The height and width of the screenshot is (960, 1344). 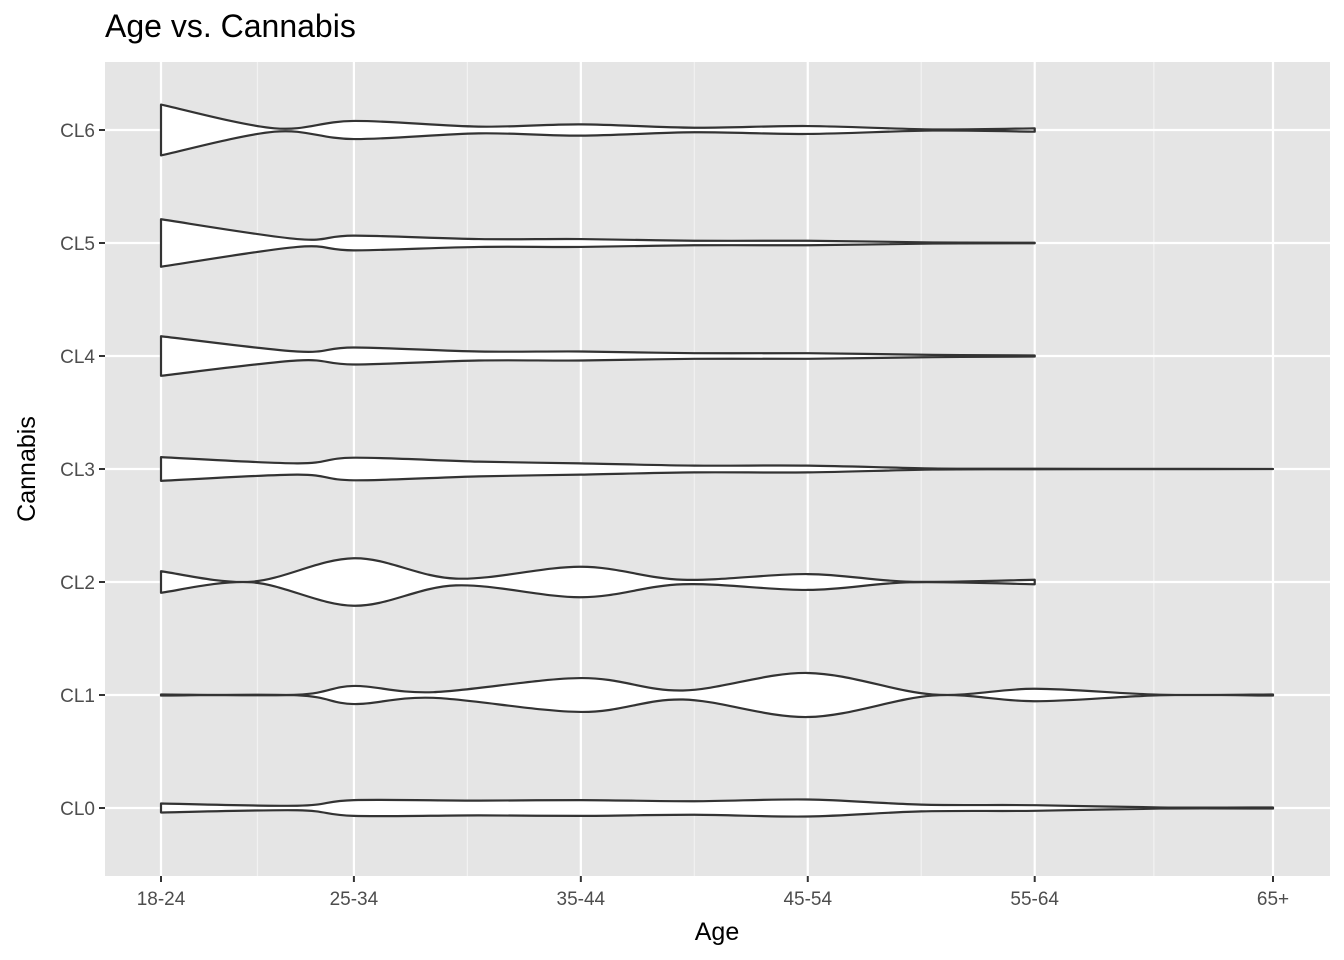 What do you see at coordinates (713, 893) in the screenshot?
I see `x-axis-ticks: 18-24 25-34 35-44 45-54 55-64 65+` at bounding box center [713, 893].